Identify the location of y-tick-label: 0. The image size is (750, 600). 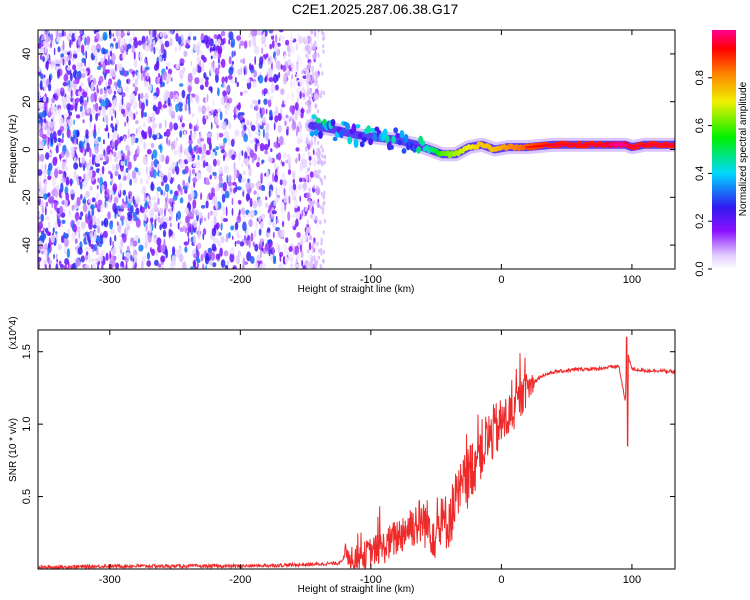
(27, 149).